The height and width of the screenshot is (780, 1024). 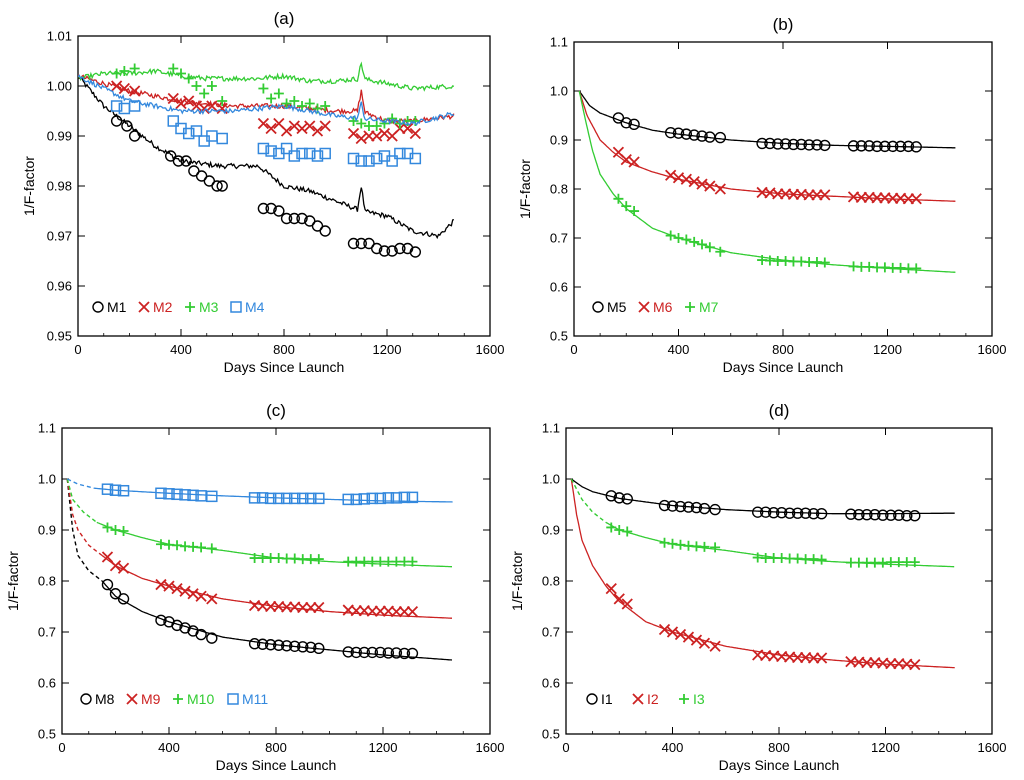 I want to click on series-I3, so click(x=762, y=523).